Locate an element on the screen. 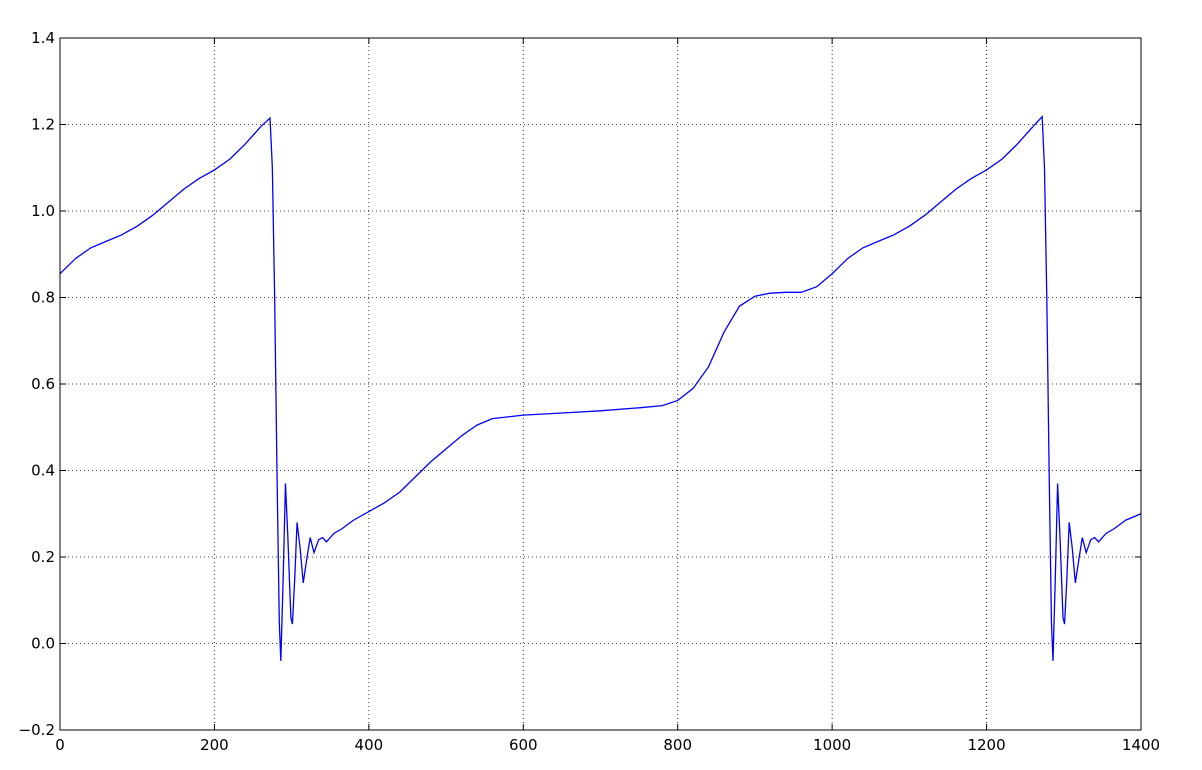  y-tick-label: 1.4 is located at coordinates (43, 38).